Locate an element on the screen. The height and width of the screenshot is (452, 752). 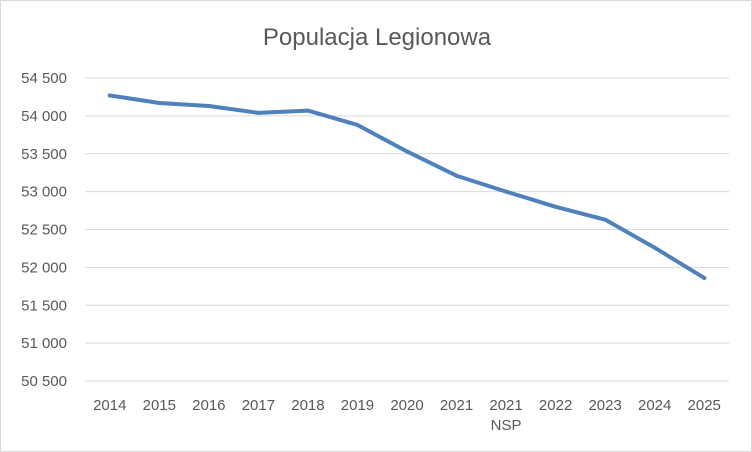
y-tick-label: 51 500 is located at coordinates (44, 305).